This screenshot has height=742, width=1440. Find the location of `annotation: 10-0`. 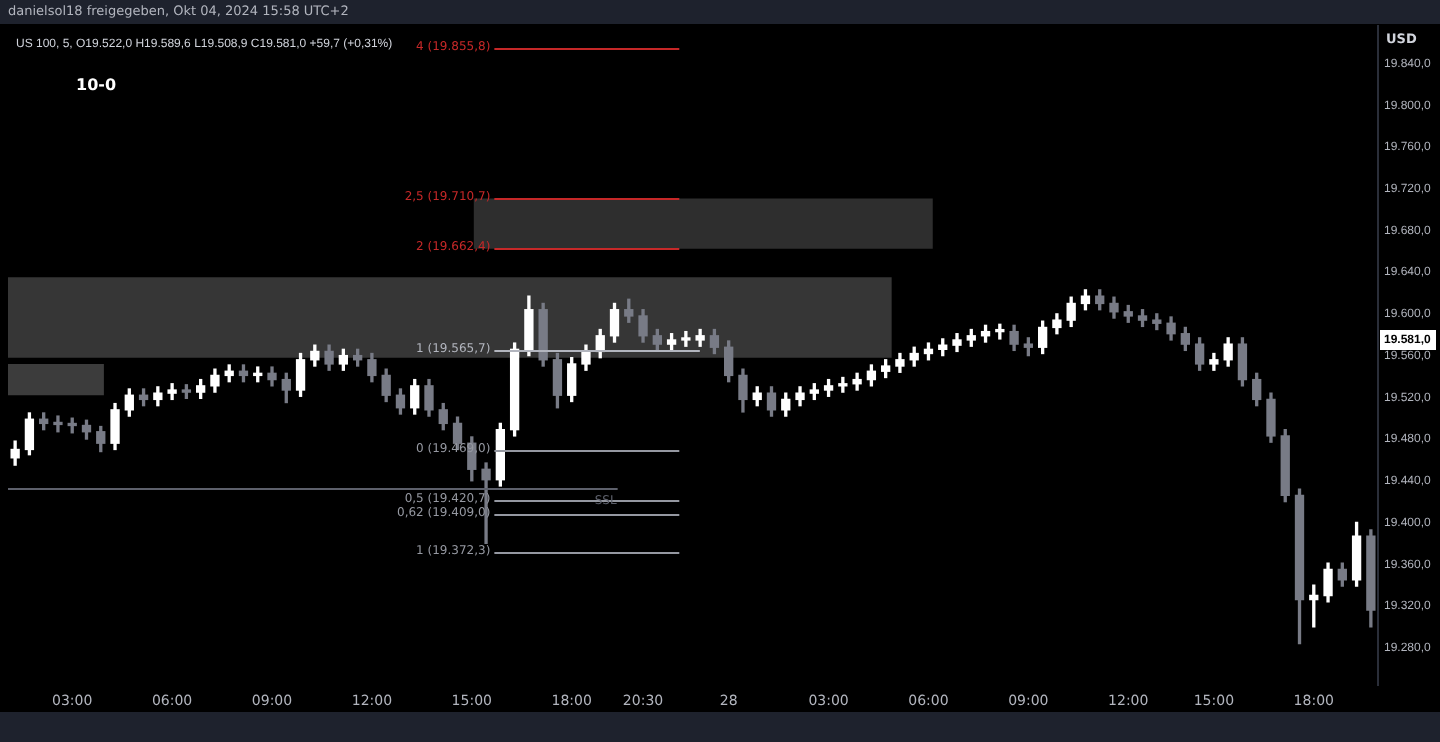

annotation: 10-0 is located at coordinates (96, 85).